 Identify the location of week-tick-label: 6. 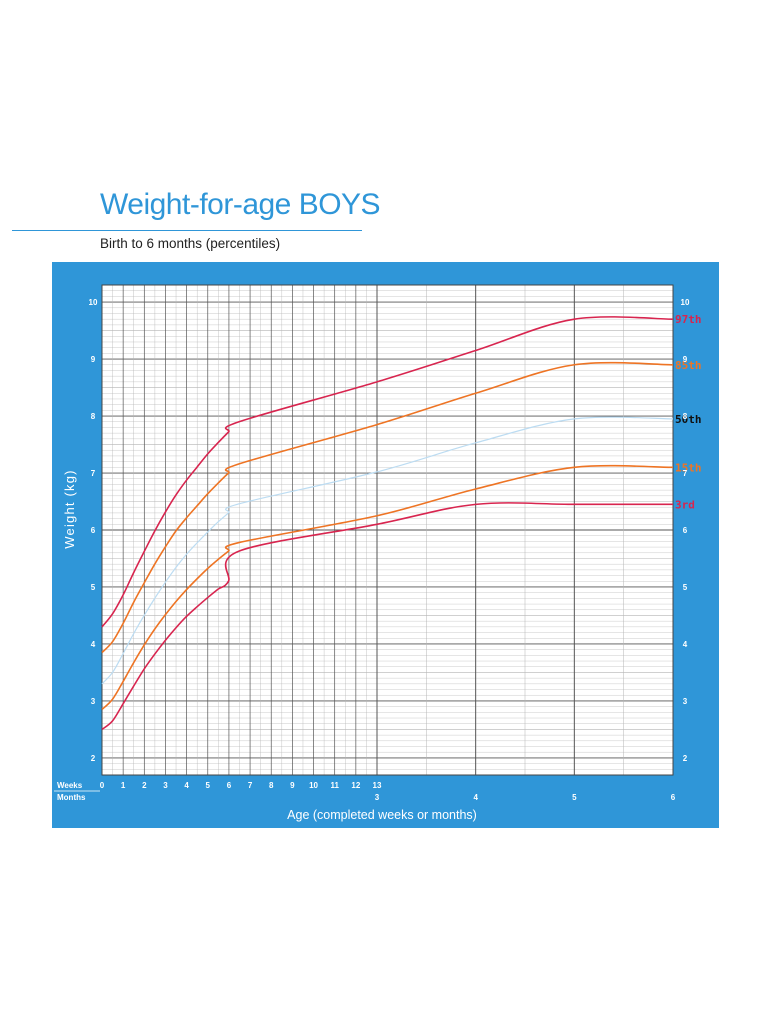
(229, 785).